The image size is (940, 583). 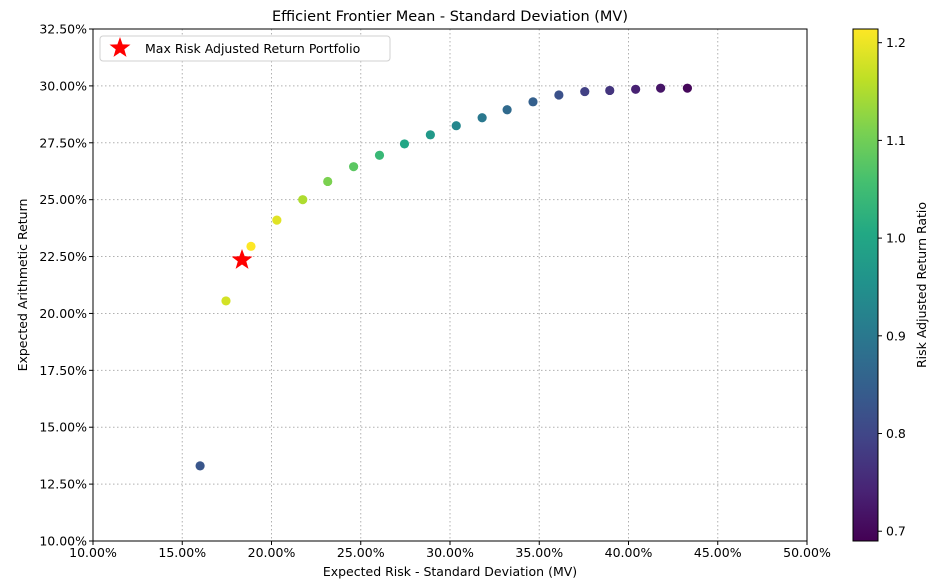 I want to click on colorbar-label: Risk Adjusted Return Ratio, so click(x=921, y=285).